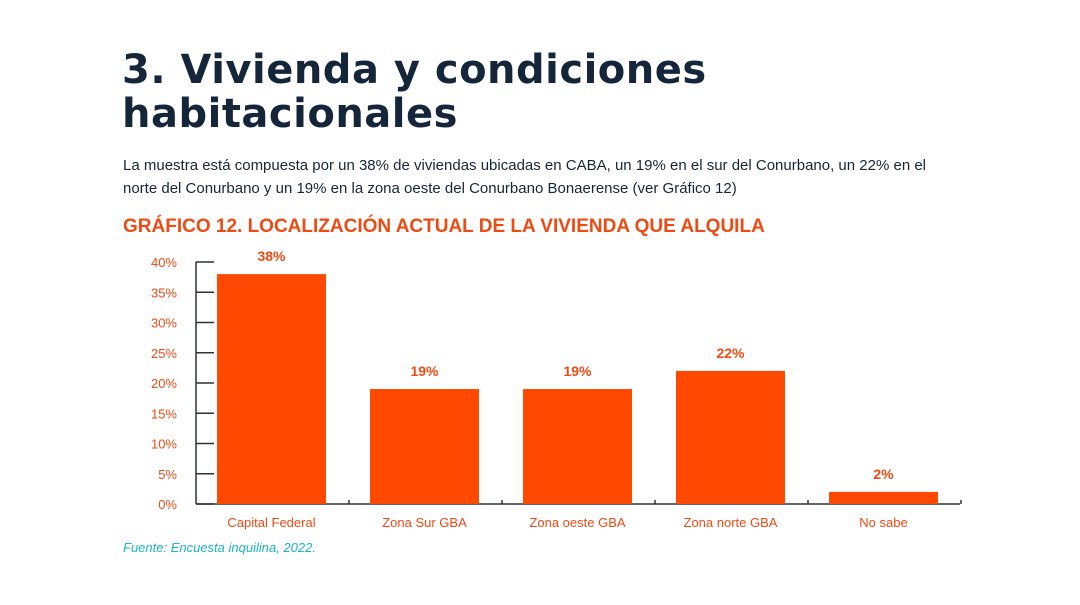 The image size is (1080, 605). Describe the element at coordinates (164, 413) in the screenshot. I see `y-tick-label: 15%` at that location.